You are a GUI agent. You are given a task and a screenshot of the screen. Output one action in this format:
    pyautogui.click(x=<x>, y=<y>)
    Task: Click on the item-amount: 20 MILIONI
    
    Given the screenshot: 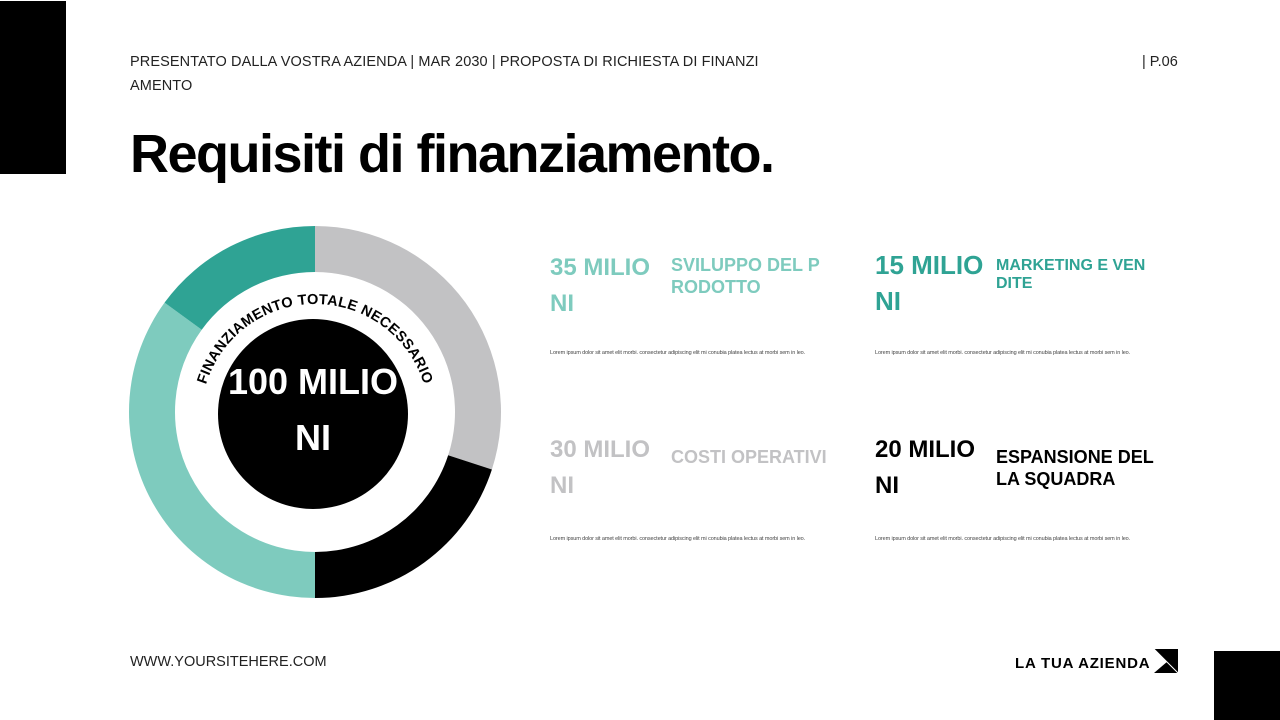 What is the action you would take?
    pyautogui.click(x=925, y=467)
    